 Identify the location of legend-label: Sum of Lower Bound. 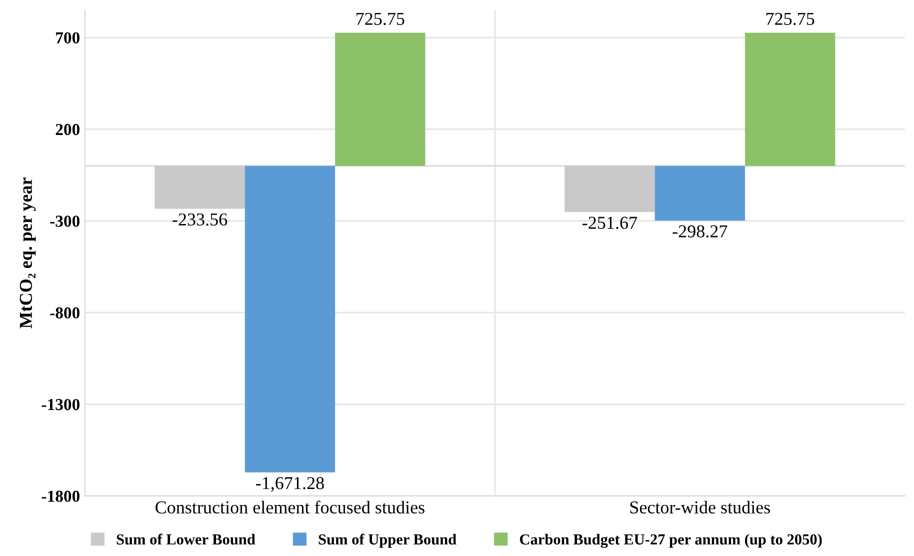
(186, 539).